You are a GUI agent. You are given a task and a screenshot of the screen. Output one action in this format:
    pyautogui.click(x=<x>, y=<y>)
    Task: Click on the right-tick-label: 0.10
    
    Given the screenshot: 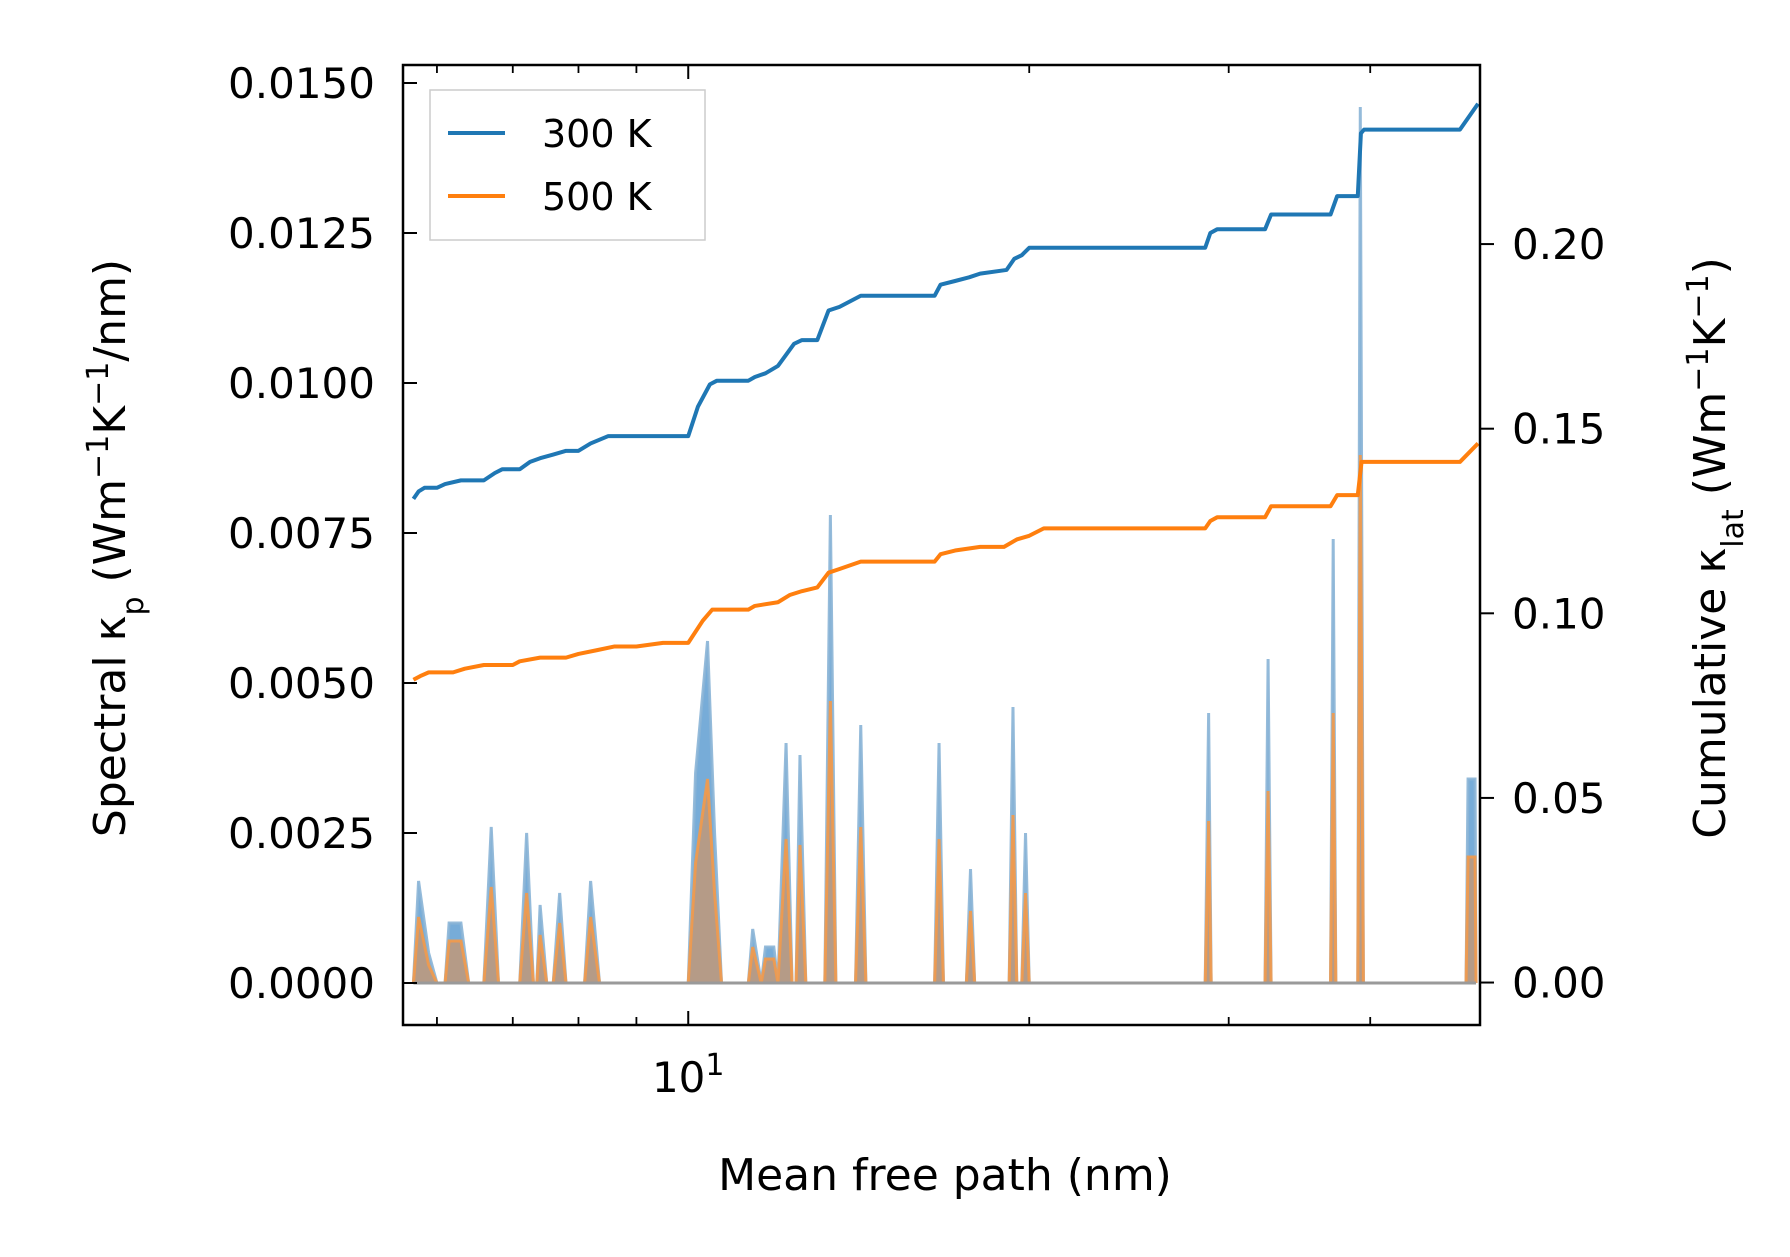 What is the action you would take?
    pyautogui.click(x=1559, y=613)
    